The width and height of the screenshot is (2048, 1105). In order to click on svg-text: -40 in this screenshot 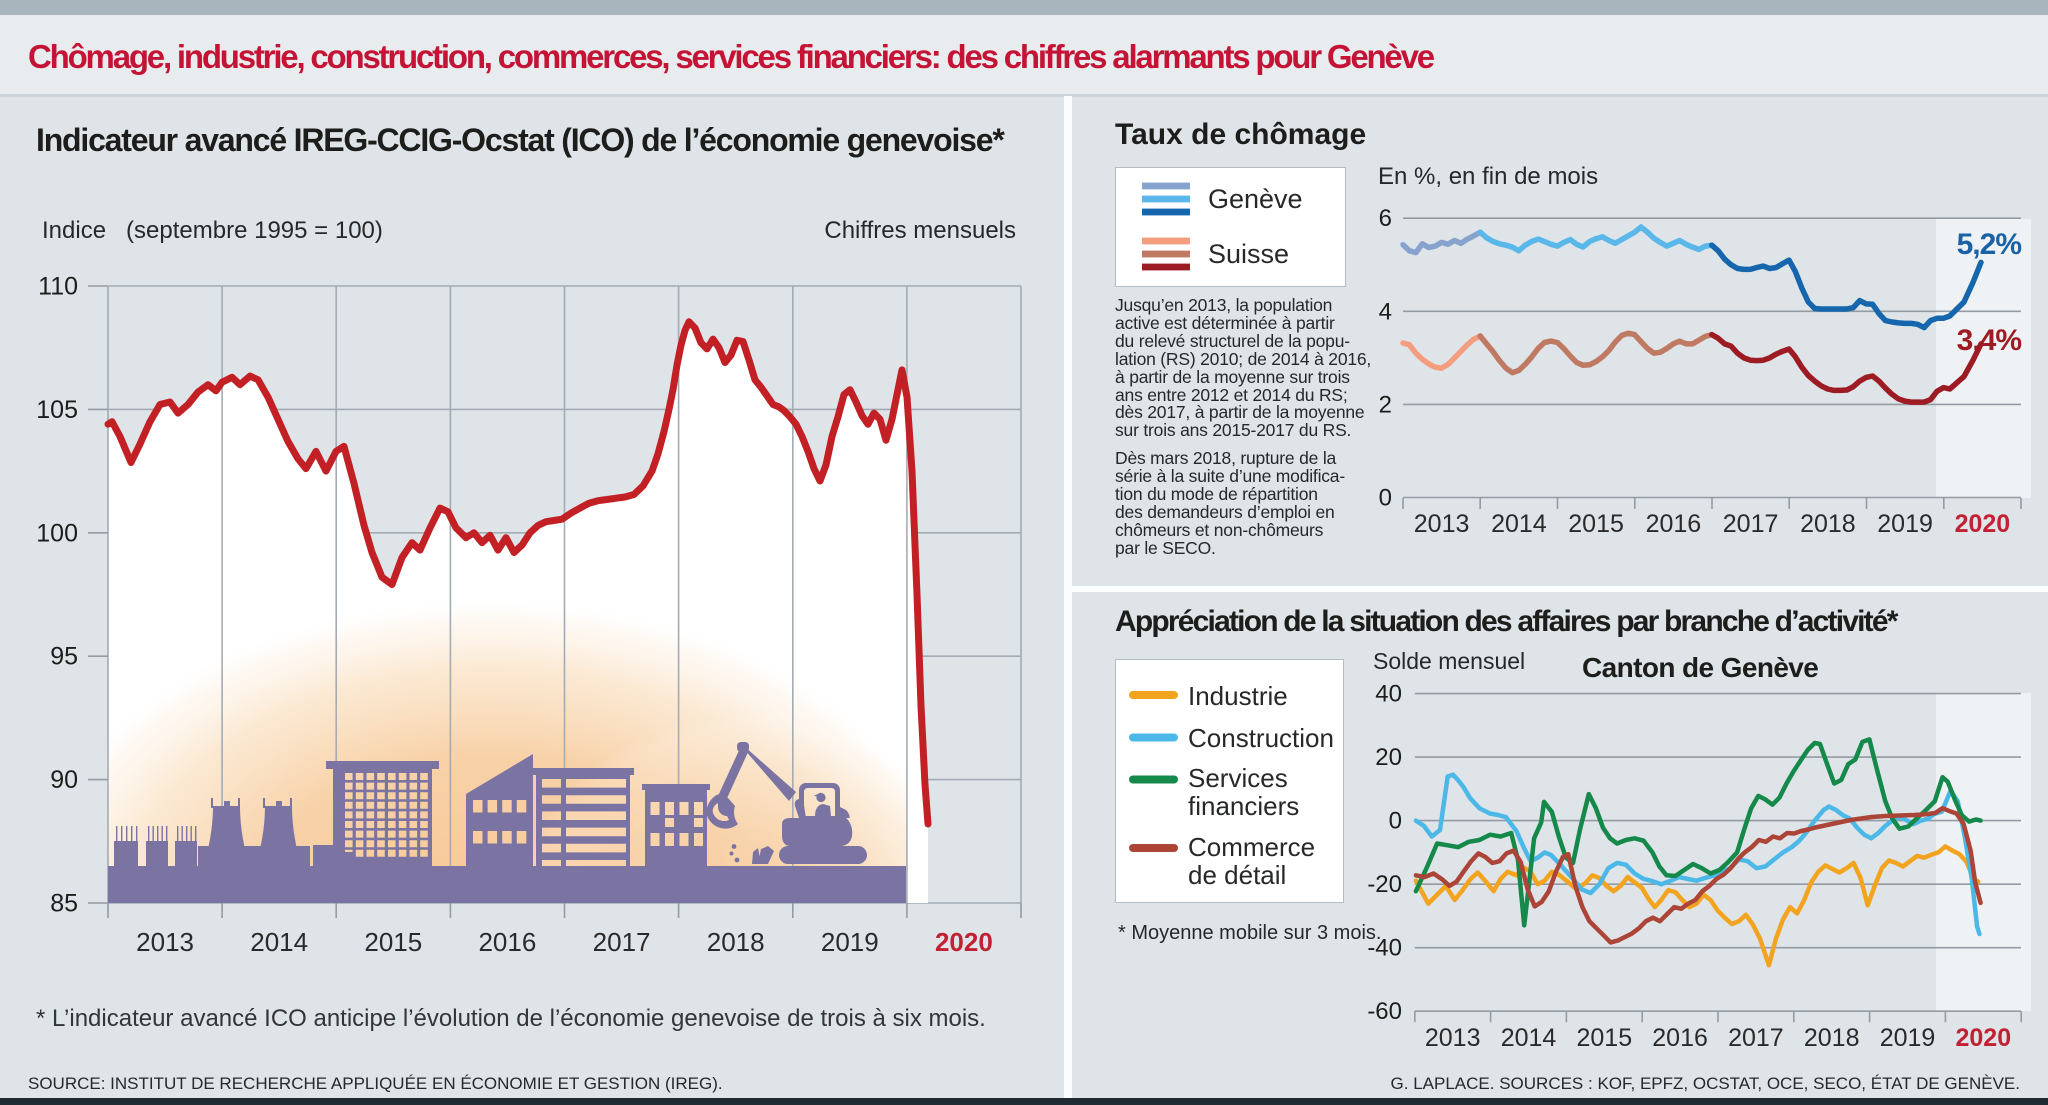, I will do `click(1384, 948)`.